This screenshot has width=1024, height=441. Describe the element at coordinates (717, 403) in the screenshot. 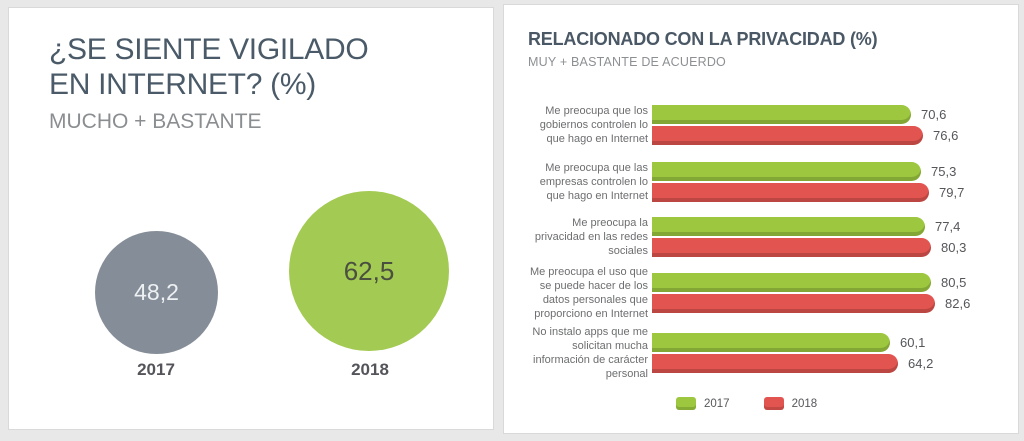

I see `legend-label-2017: 2017` at that location.